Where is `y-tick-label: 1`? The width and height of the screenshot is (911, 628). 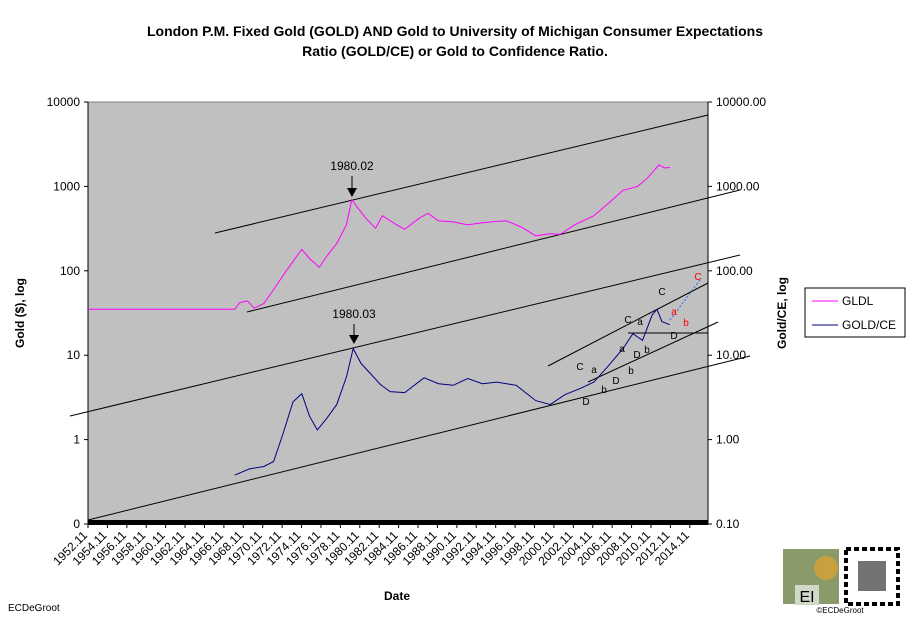
y-tick-label: 1 is located at coordinates (76, 440).